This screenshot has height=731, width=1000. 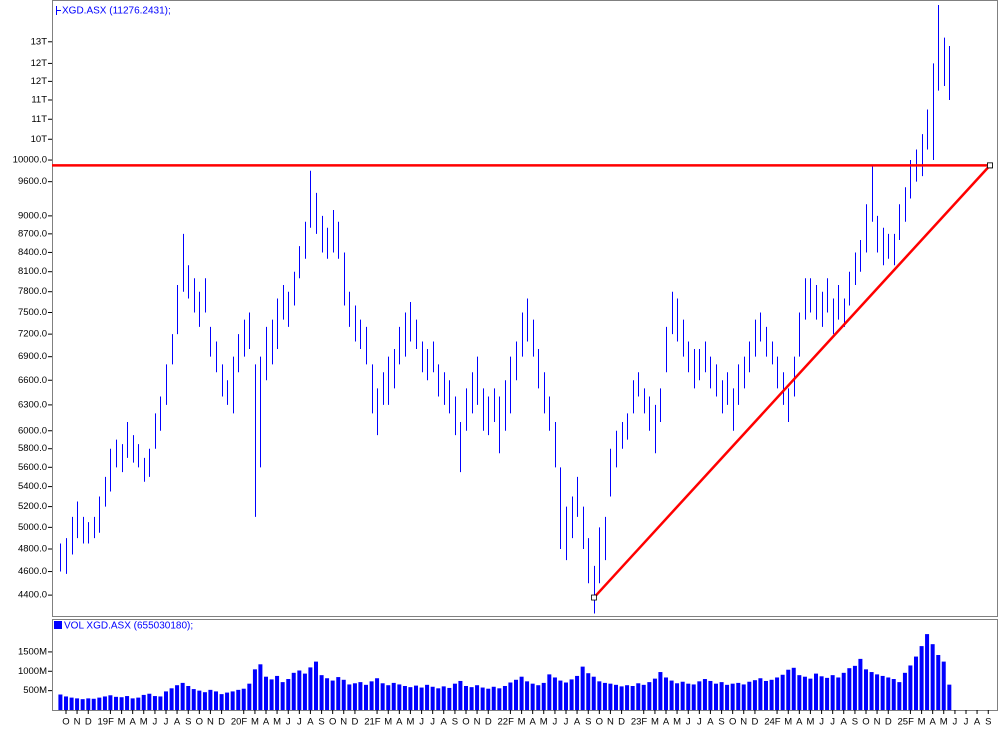 I want to click on y-tick-label: 5400.0, so click(x=32, y=486).